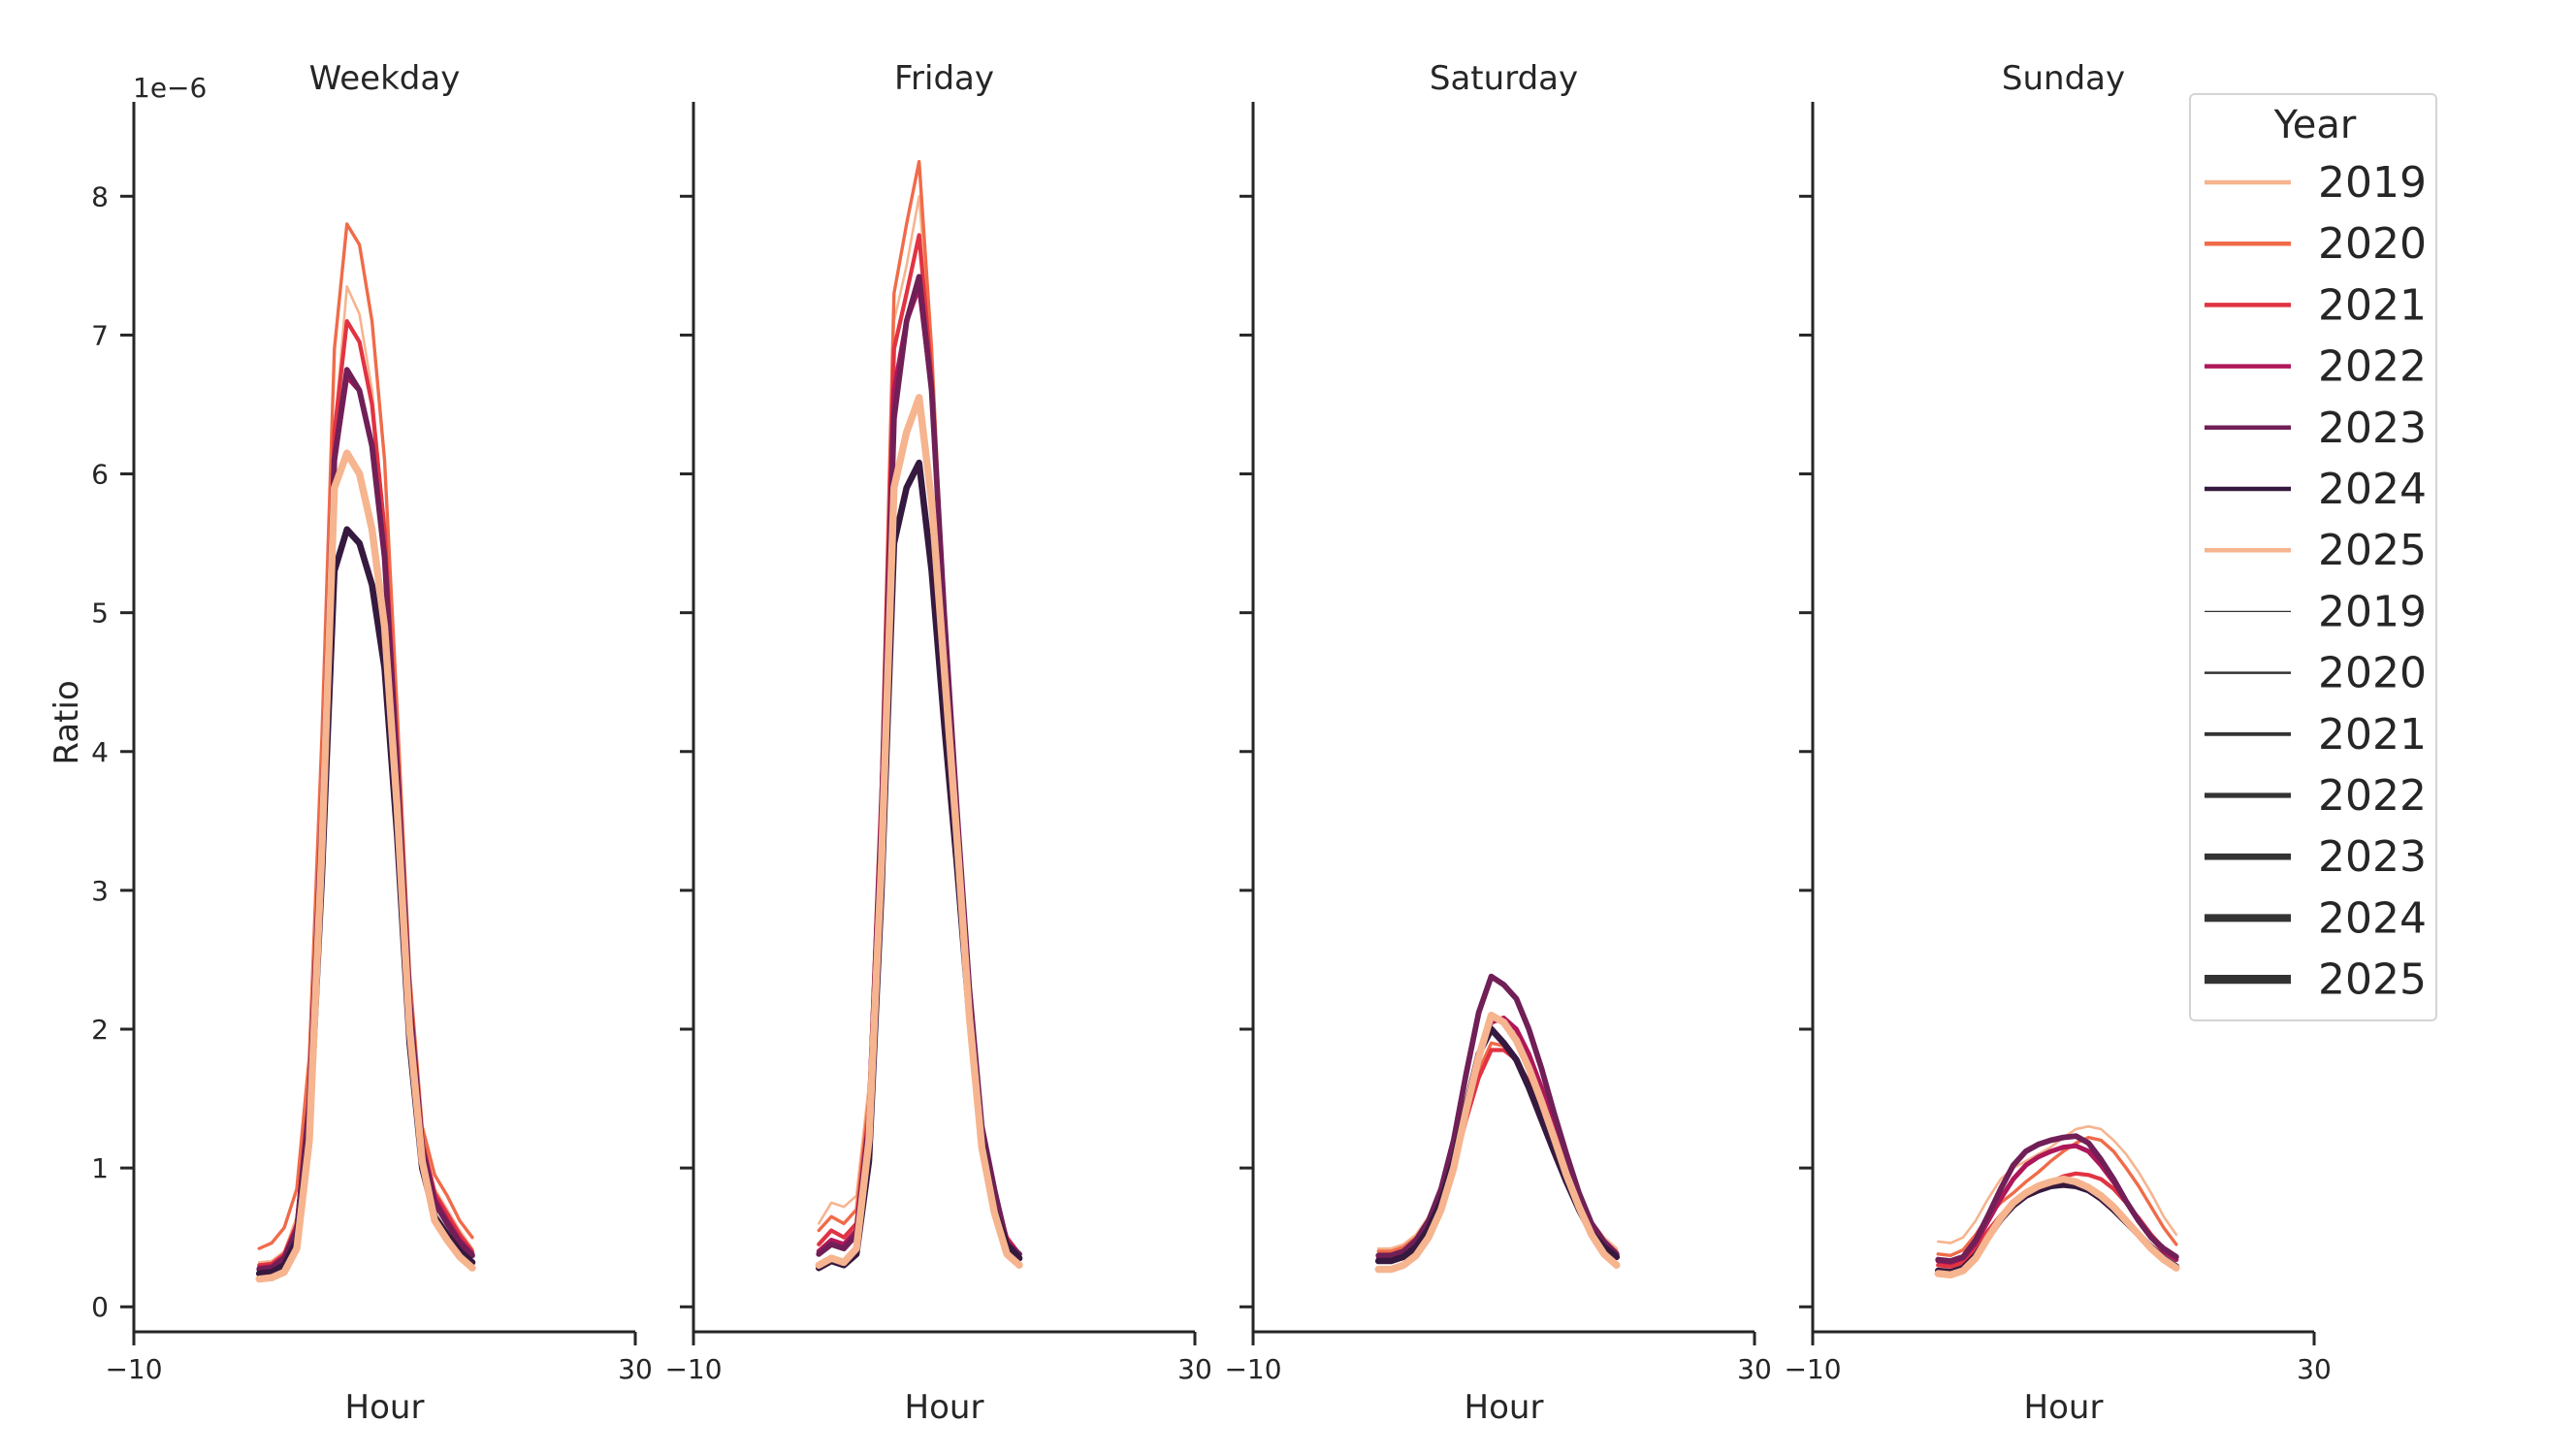 The height and width of the screenshot is (1455, 2576). What do you see at coordinates (100, 335) in the screenshot?
I see `y-tick-label: 7` at bounding box center [100, 335].